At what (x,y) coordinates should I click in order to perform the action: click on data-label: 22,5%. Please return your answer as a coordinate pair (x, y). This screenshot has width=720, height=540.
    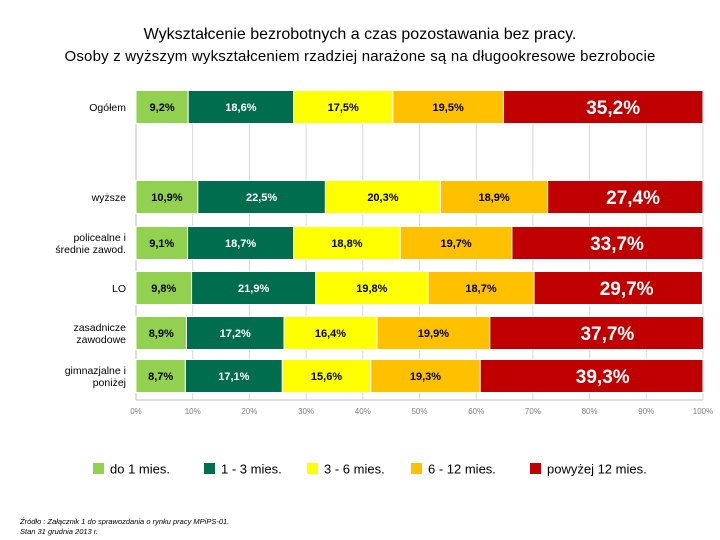
    Looking at the image, I should click on (261, 198).